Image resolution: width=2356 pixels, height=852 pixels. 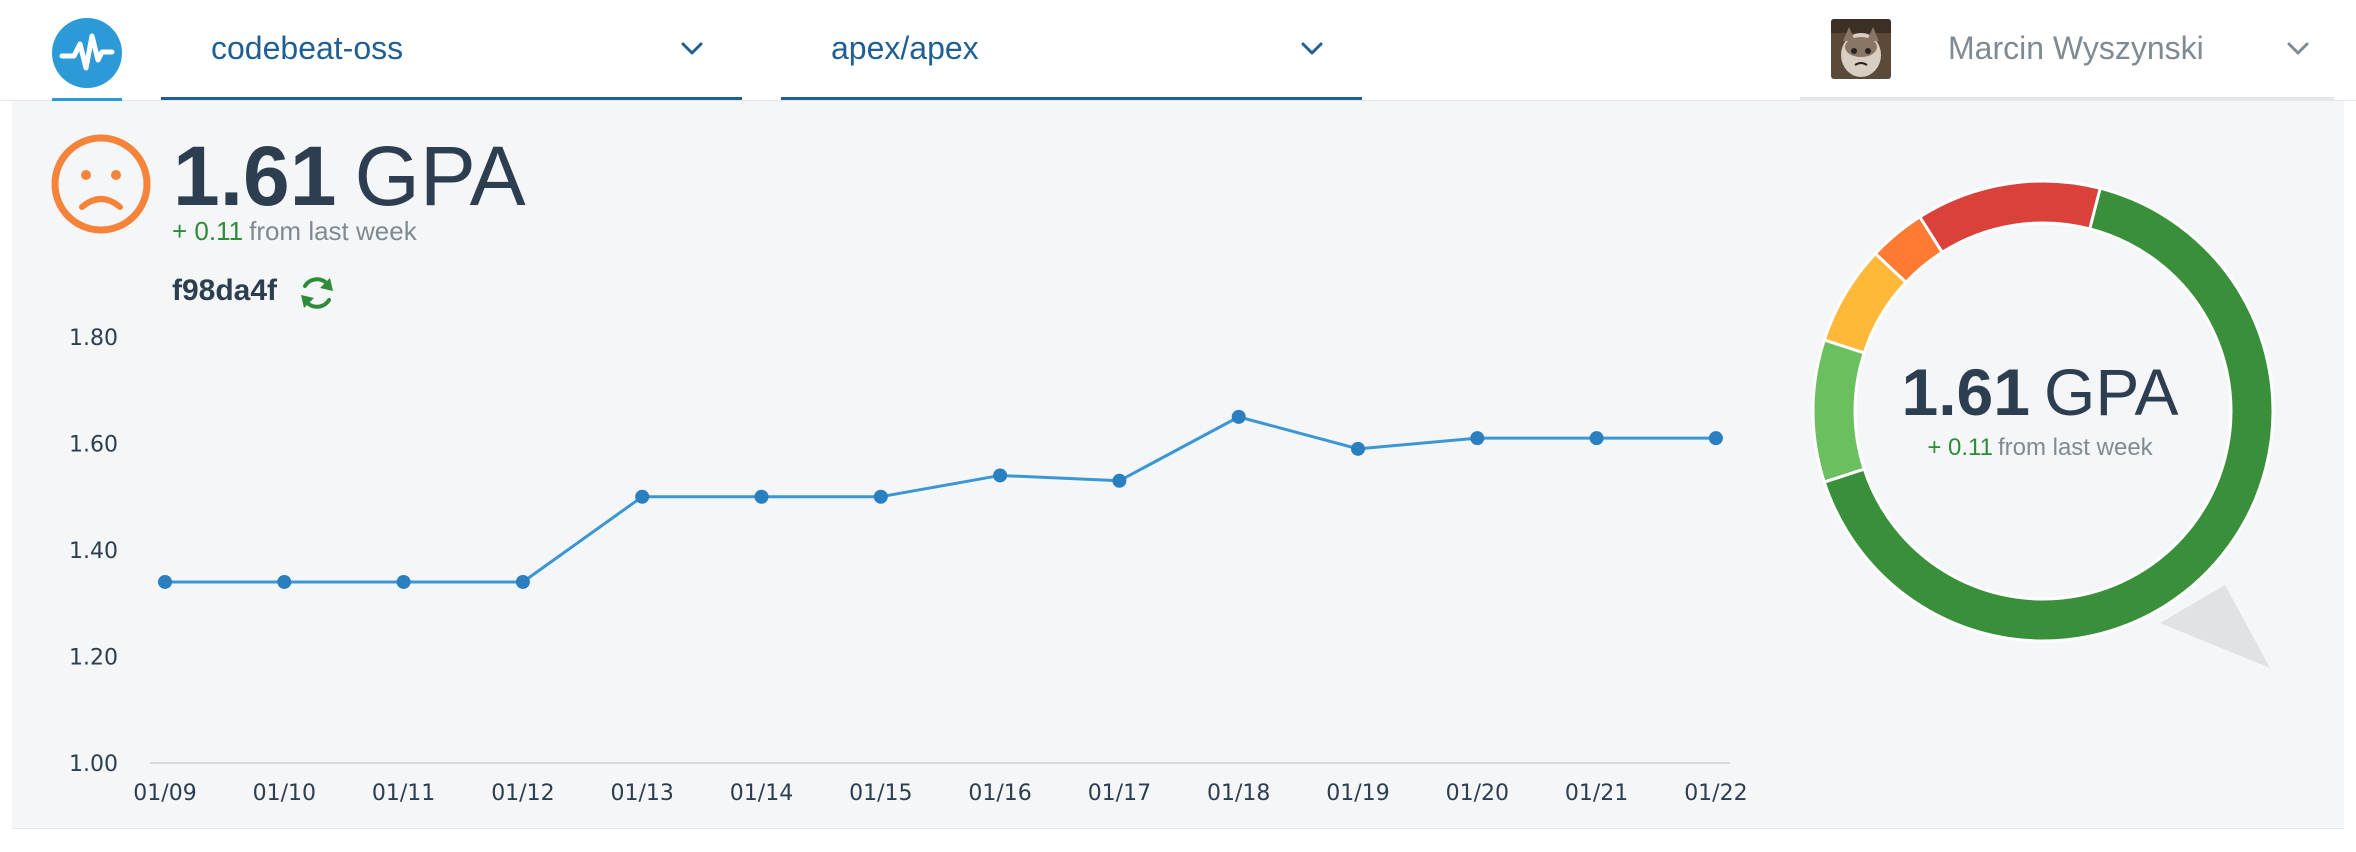 I want to click on x-tick-label: 01/14, so click(x=761, y=793).